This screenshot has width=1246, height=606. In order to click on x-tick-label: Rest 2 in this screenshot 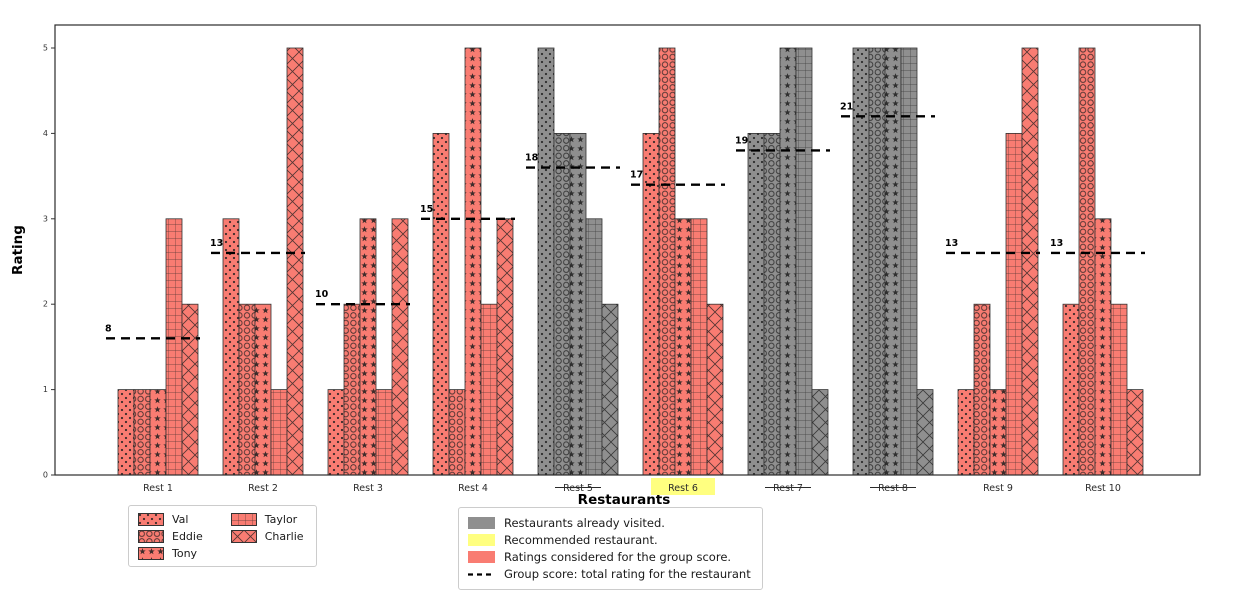, I will do `click(263, 488)`.